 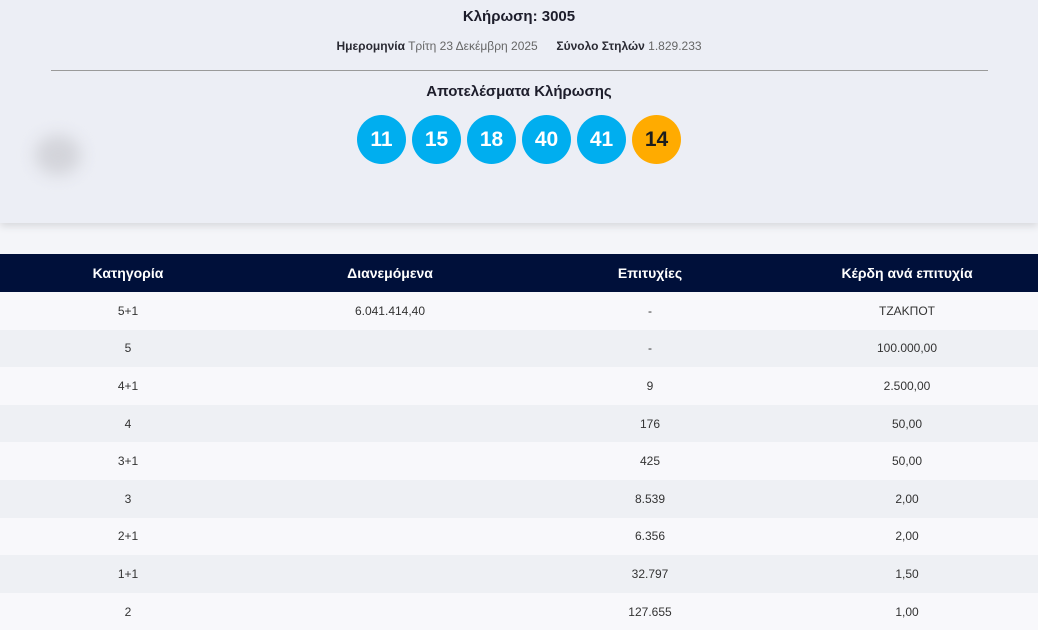 I want to click on cell-category: 3+1, so click(x=128, y=461).